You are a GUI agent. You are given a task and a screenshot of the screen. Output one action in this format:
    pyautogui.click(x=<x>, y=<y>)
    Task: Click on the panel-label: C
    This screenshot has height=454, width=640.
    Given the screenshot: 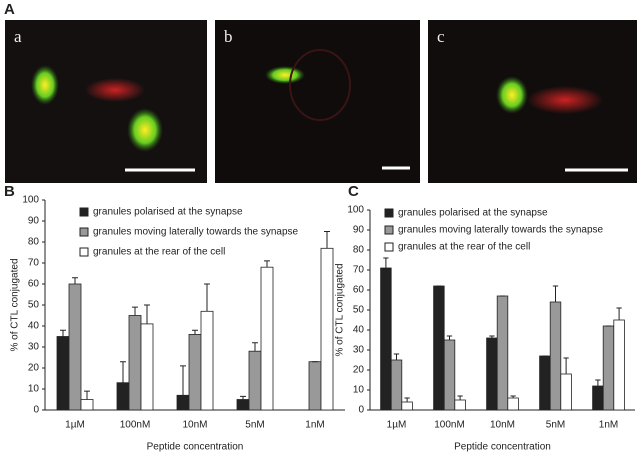 What is the action you would take?
    pyautogui.click(x=353, y=191)
    